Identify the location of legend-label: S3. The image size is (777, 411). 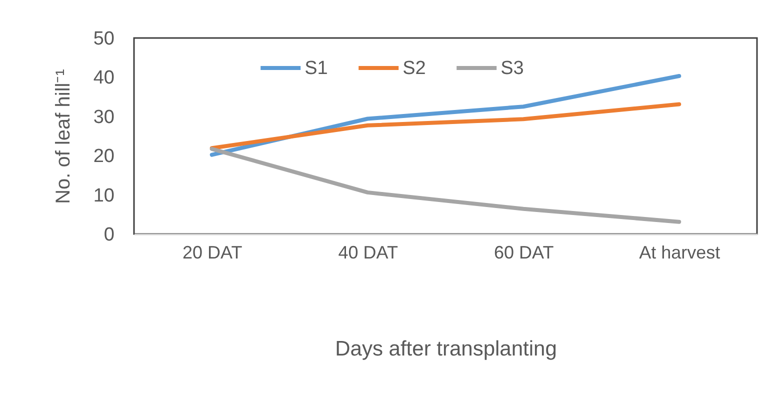
(512, 68).